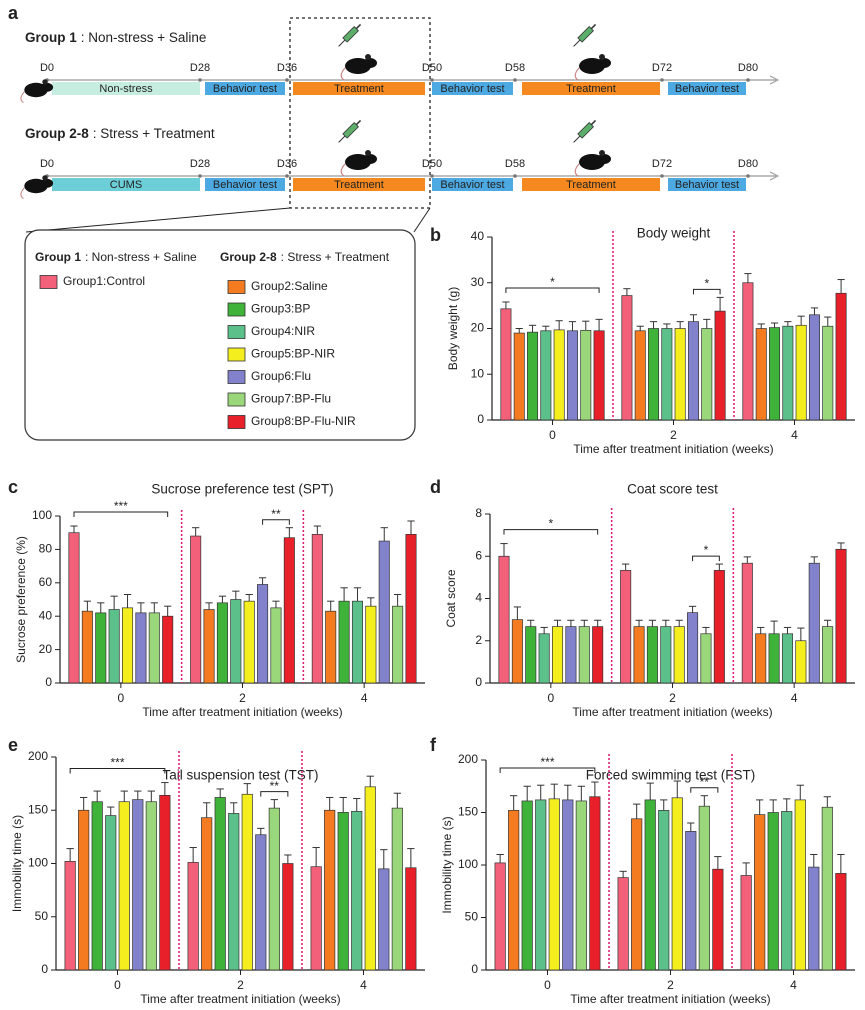 This screenshot has height=1010, width=865. Describe the element at coordinates (342, 139) in the screenshot. I see `syringe-needle` at that location.